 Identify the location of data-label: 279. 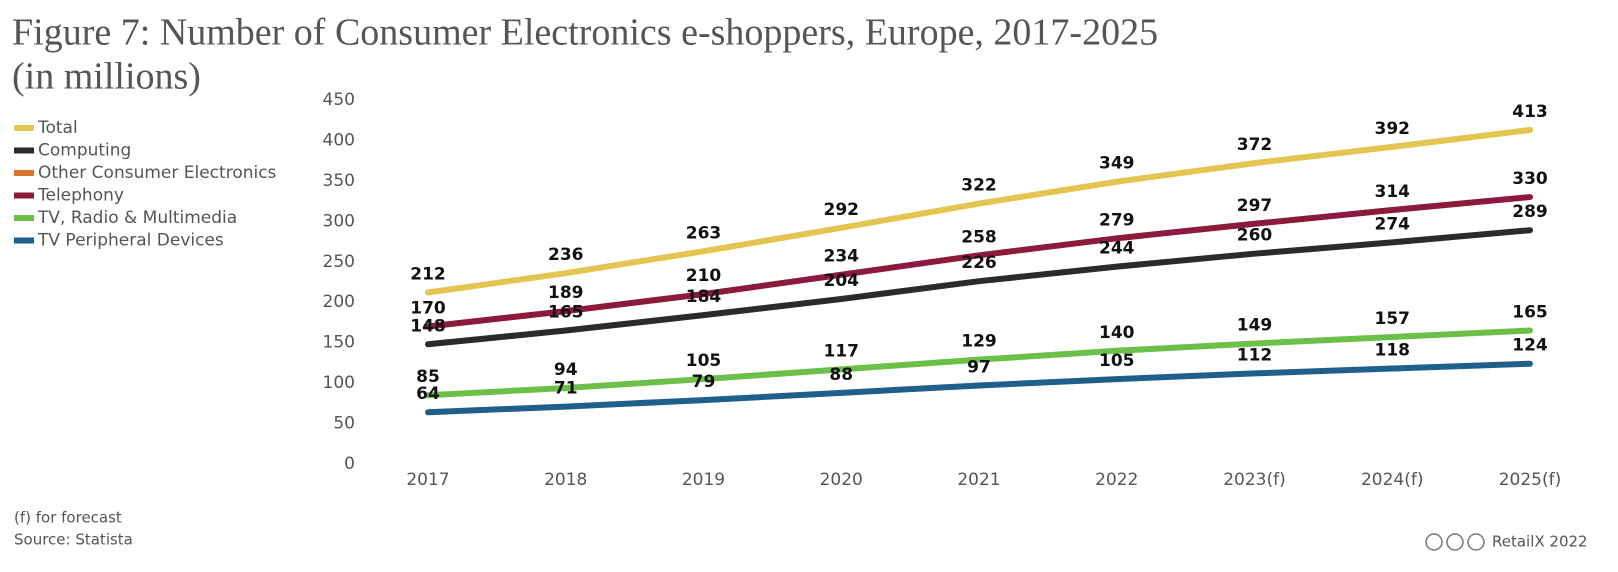
(1117, 220).